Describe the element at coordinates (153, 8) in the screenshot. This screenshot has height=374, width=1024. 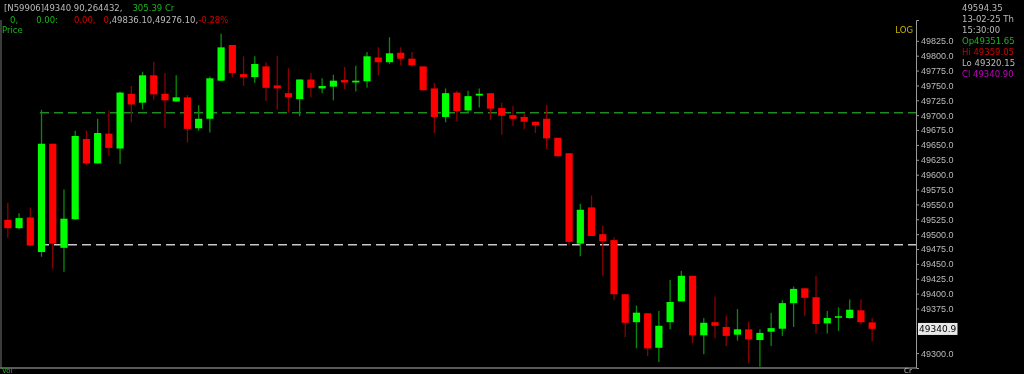
I see `text: 305.39 Cr` at that location.